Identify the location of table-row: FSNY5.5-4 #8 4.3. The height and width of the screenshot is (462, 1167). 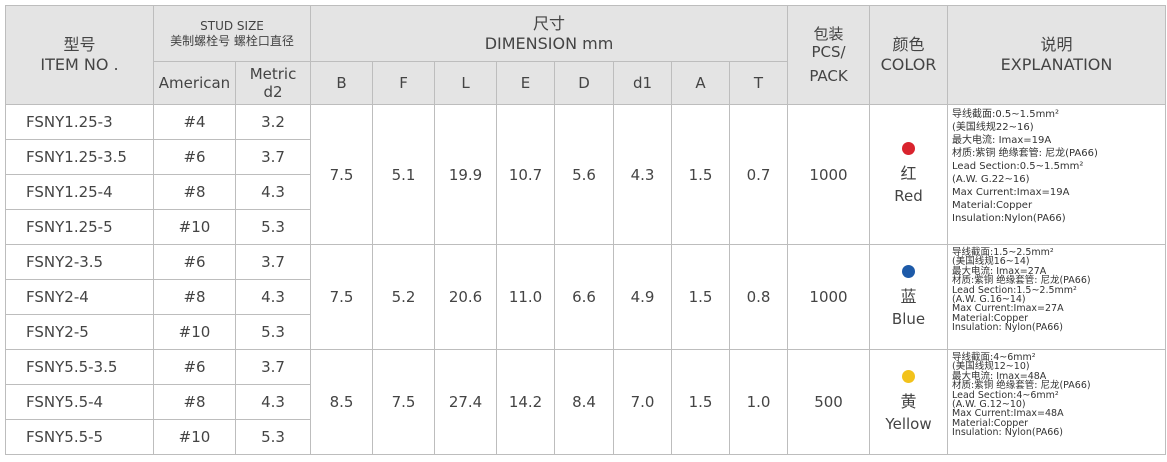
(585, 402).